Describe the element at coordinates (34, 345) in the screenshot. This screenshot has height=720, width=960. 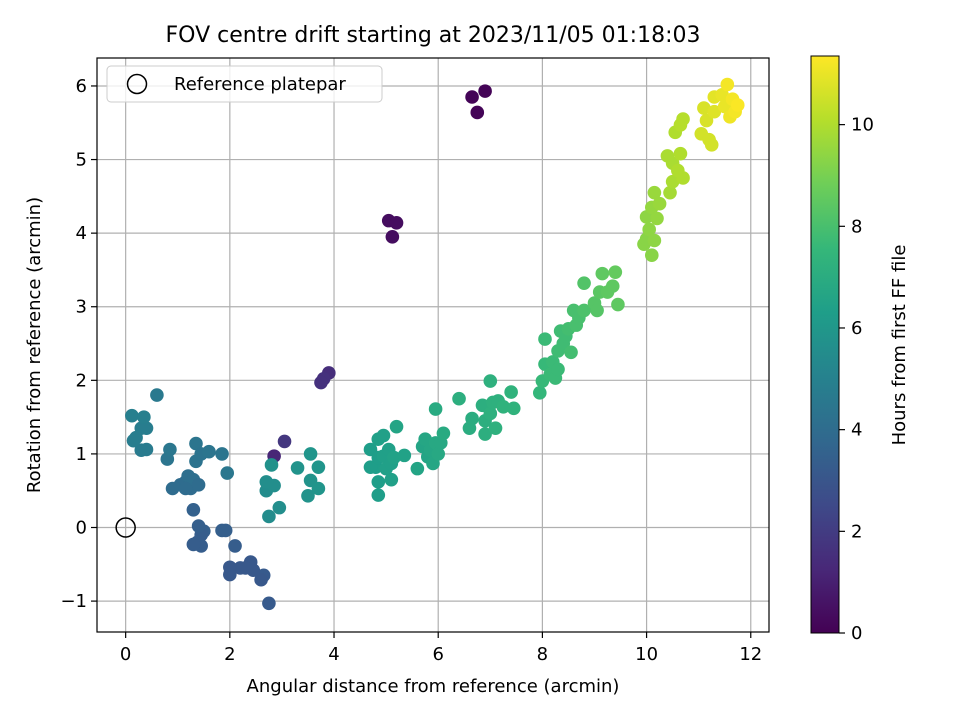
I see `y-axis-label: Rotation from reference (arcmin)` at that location.